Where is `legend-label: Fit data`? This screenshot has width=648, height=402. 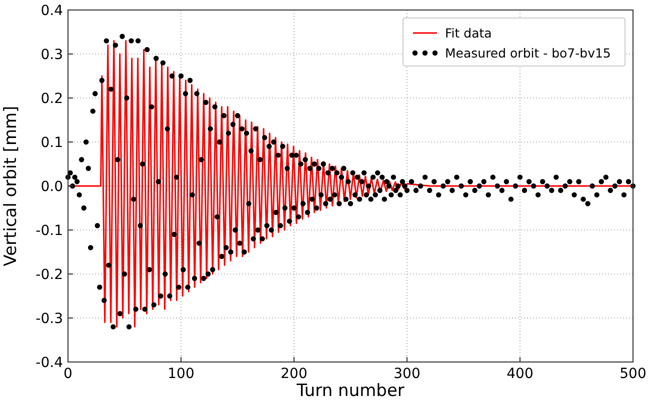 legend-label: Fit data is located at coordinates (468, 33).